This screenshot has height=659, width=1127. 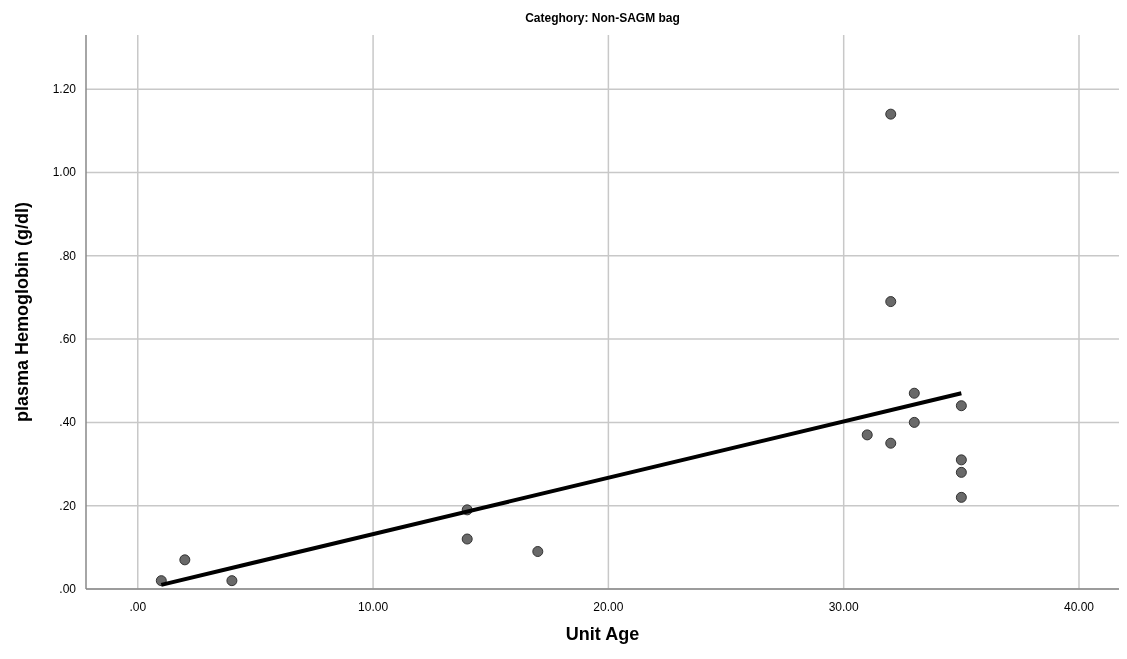 What do you see at coordinates (844, 607) in the screenshot?
I see `x-tick-label: 30.00` at bounding box center [844, 607].